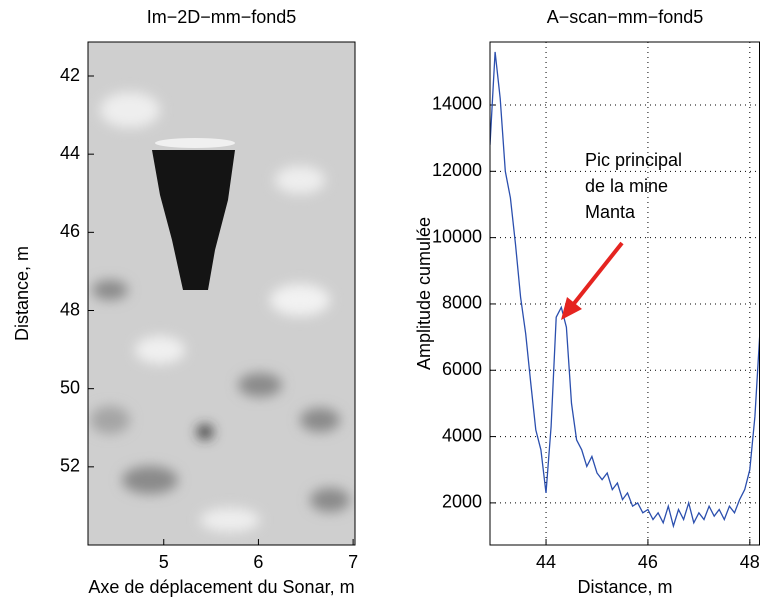 The height and width of the screenshot is (605, 760). I want to click on chart-title: A−scan−mm−fond5, so click(625, 17).